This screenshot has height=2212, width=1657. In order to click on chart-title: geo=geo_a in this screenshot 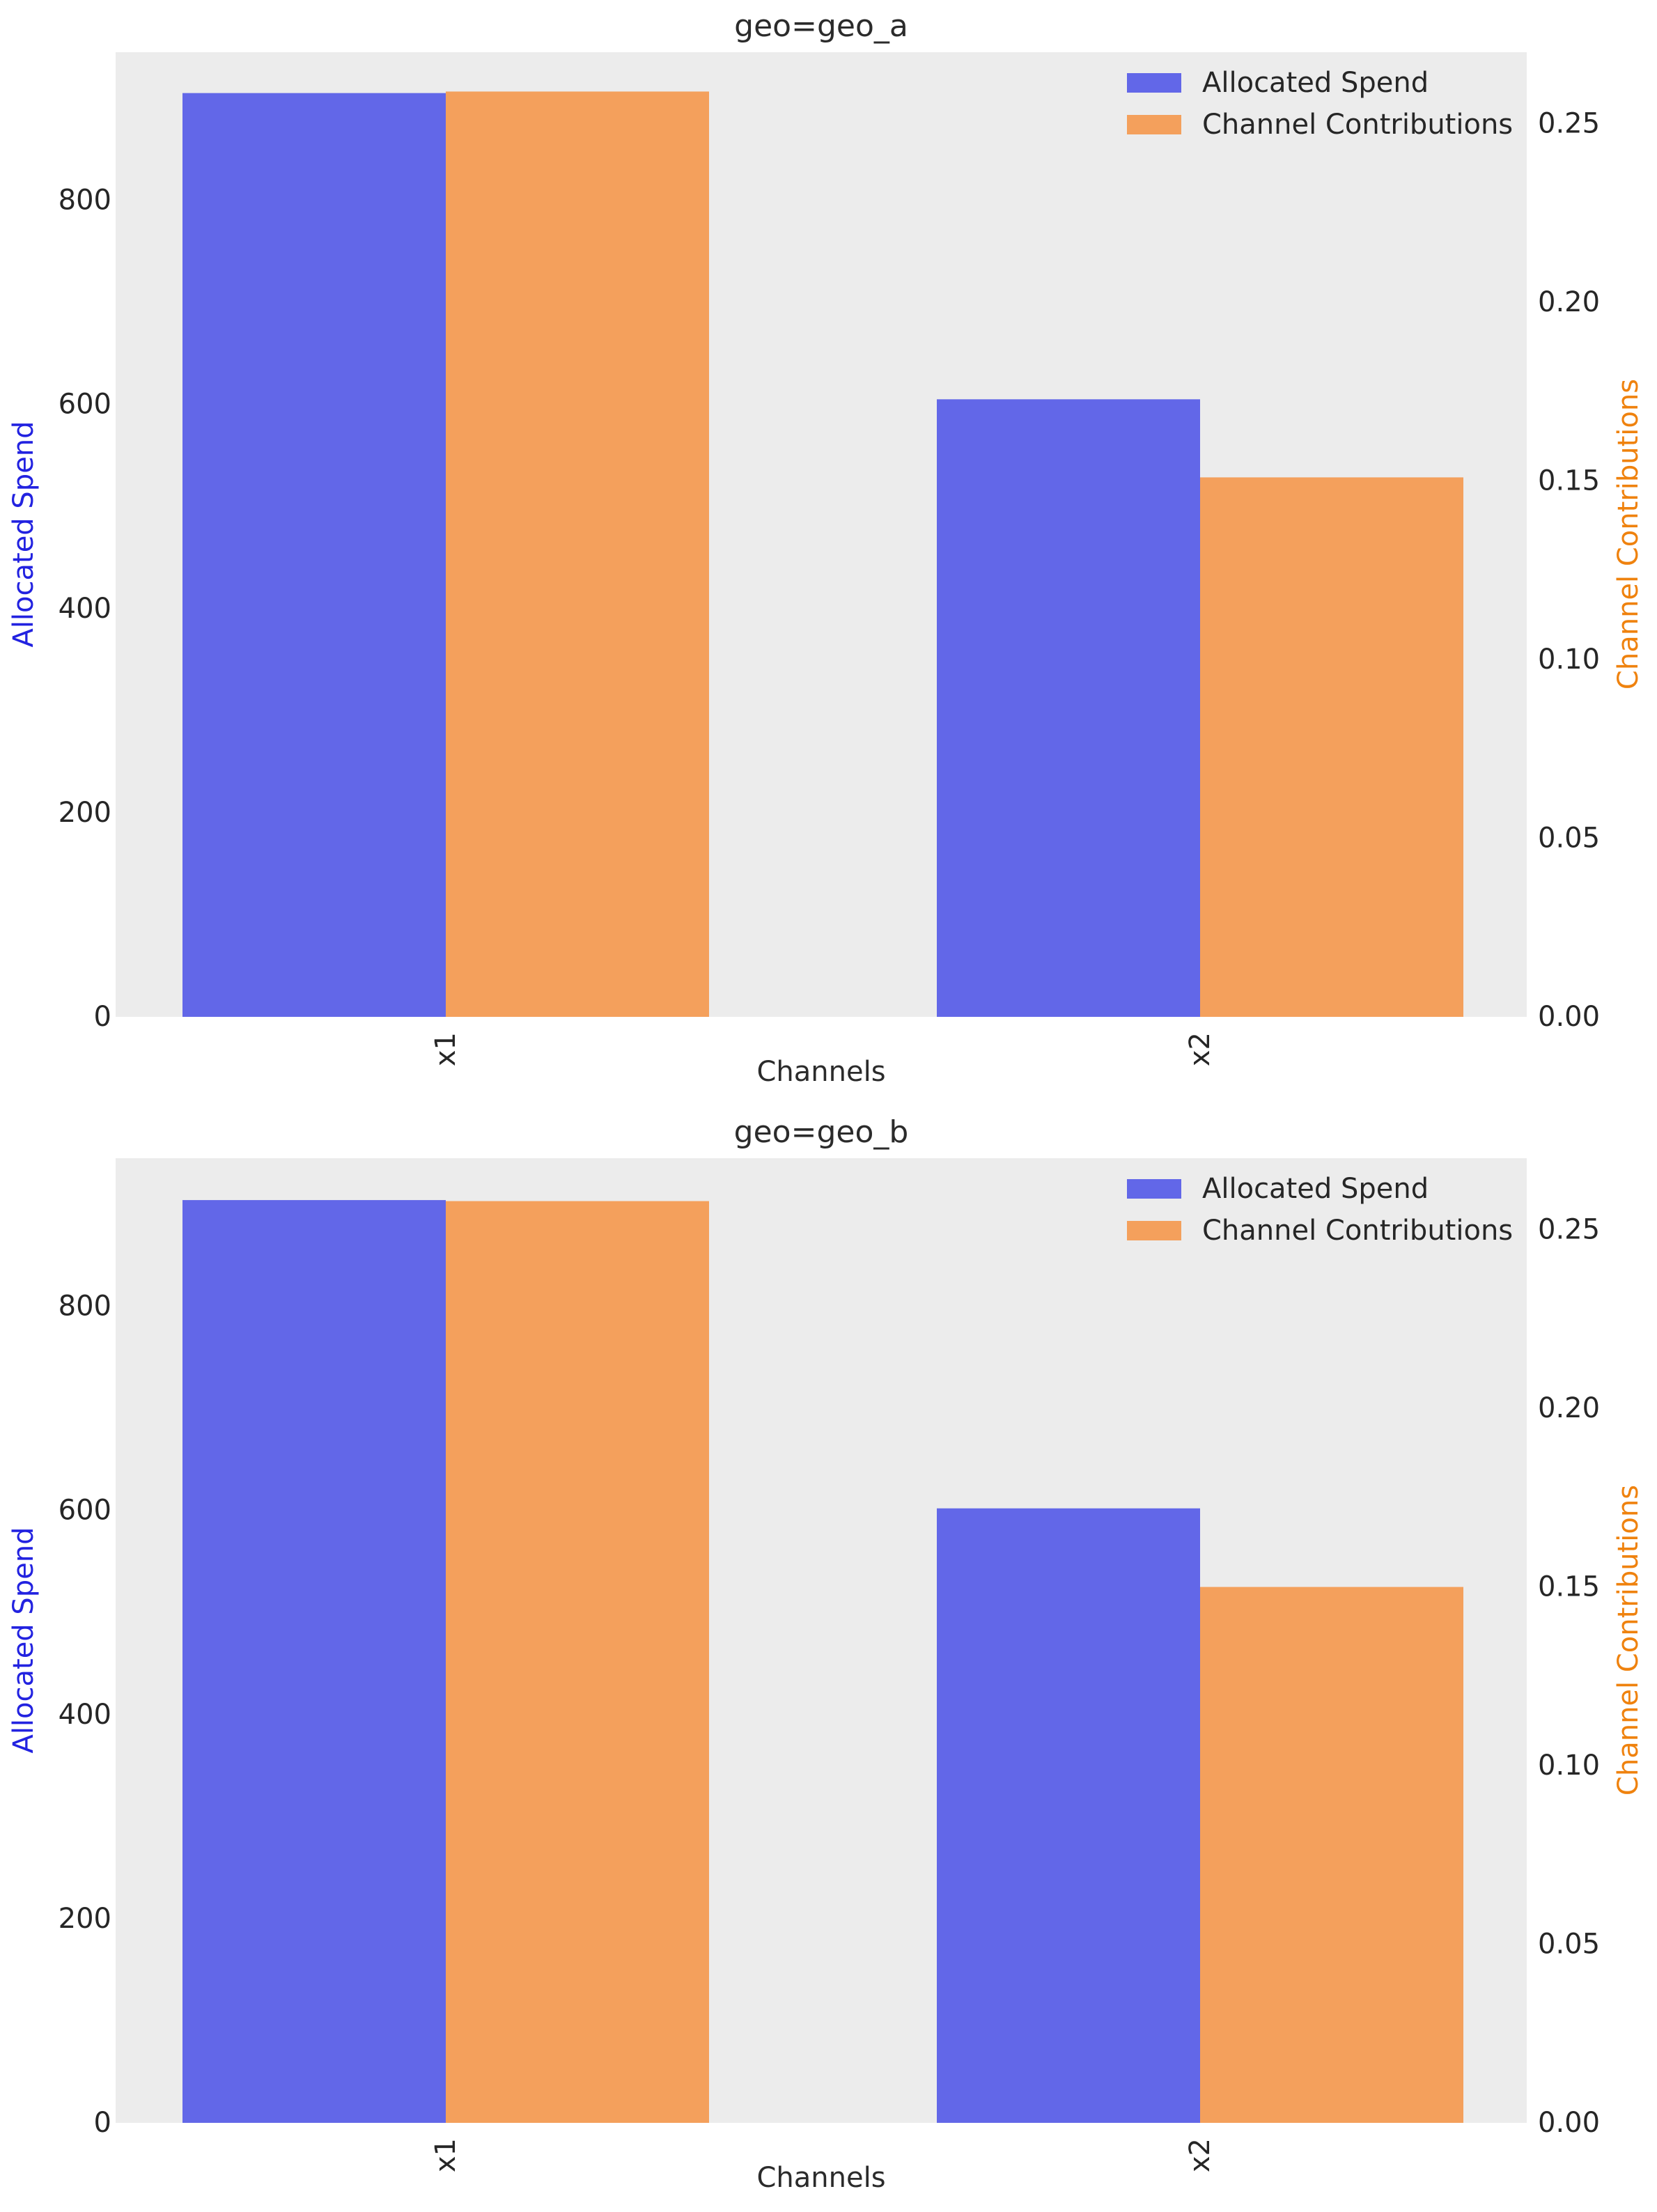, I will do `click(821, 26)`.